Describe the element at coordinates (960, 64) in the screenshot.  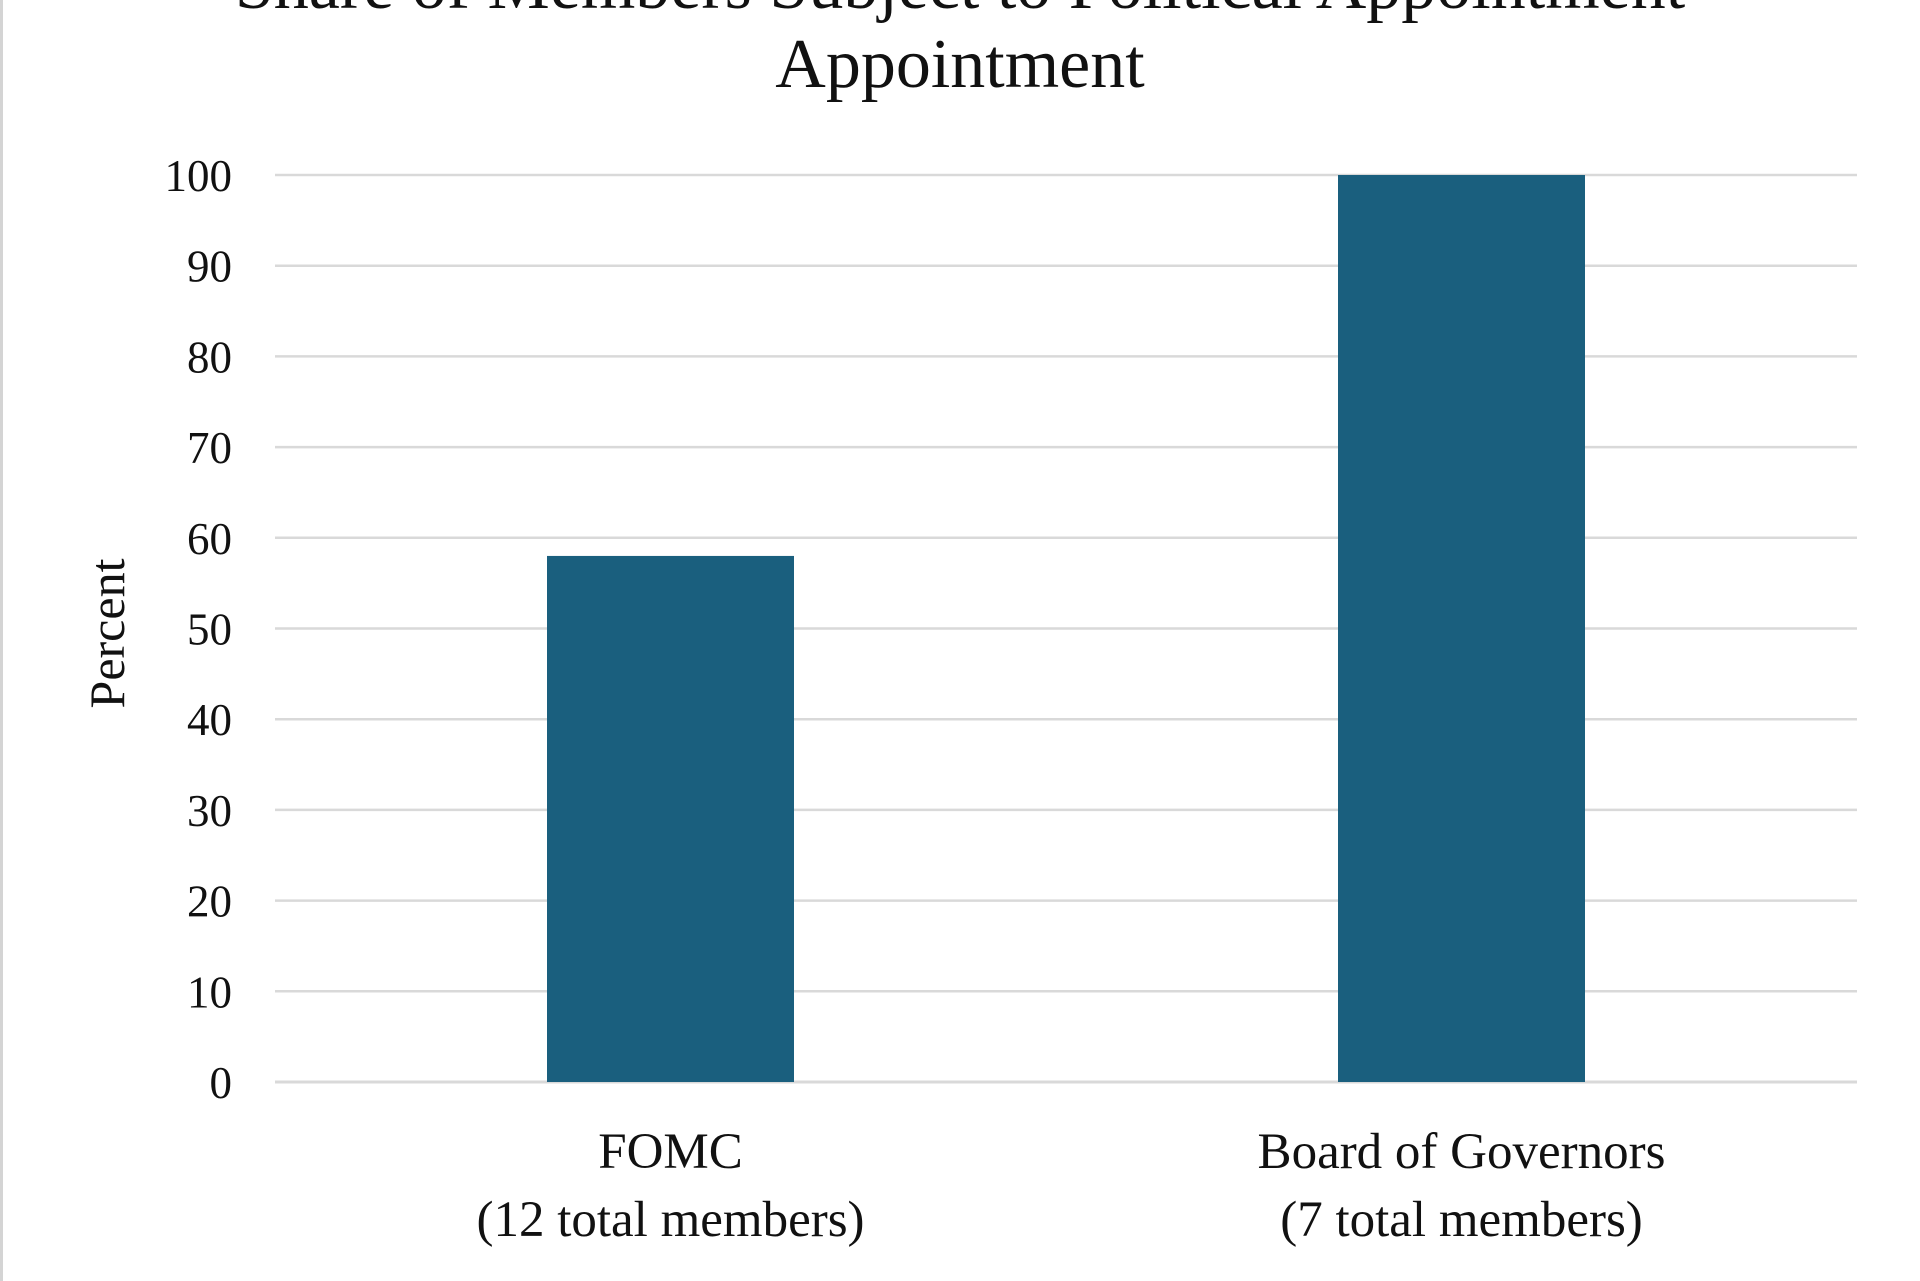
I see `chart-title-line-2: Appointment` at that location.